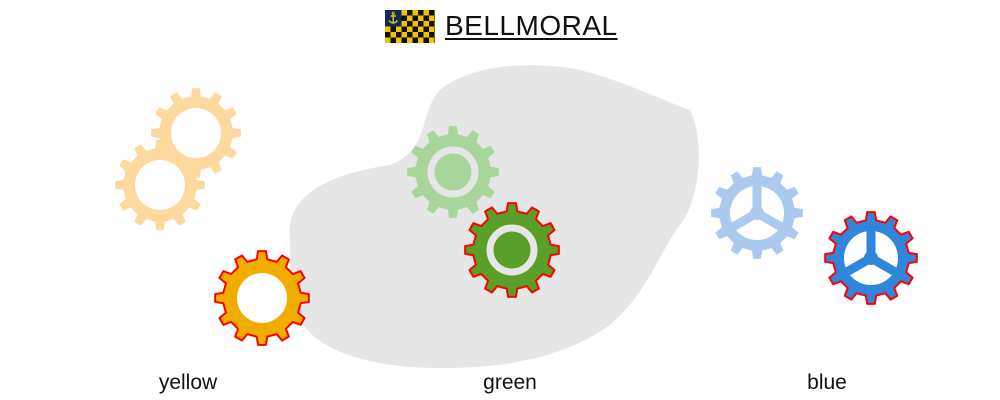 The width and height of the screenshot is (1000, 400). Describe the element at coordinates (871, 253) in the screenshot. I see `blue-gear-main-spokes` at that location.